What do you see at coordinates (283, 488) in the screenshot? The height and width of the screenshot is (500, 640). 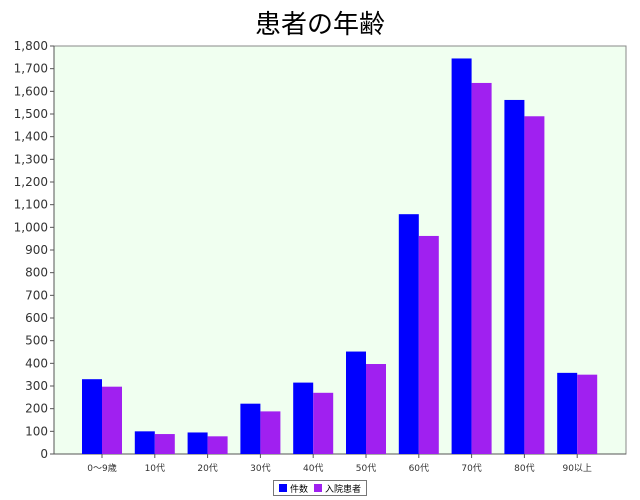 I see `legend-swatch-count` at bounding box center [283, 488].